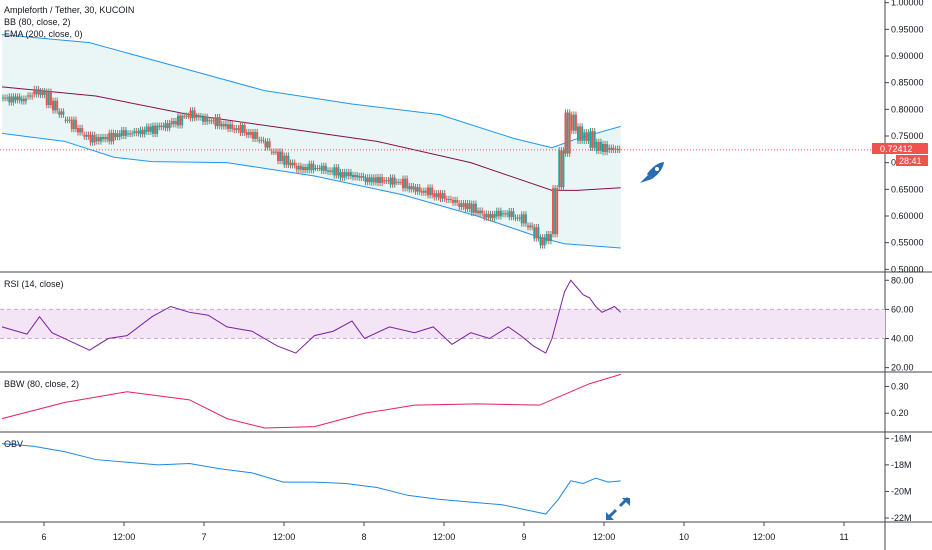  Describe the element at coordinates (311, 479) in the screenshot. I see `obv-line` at that location.